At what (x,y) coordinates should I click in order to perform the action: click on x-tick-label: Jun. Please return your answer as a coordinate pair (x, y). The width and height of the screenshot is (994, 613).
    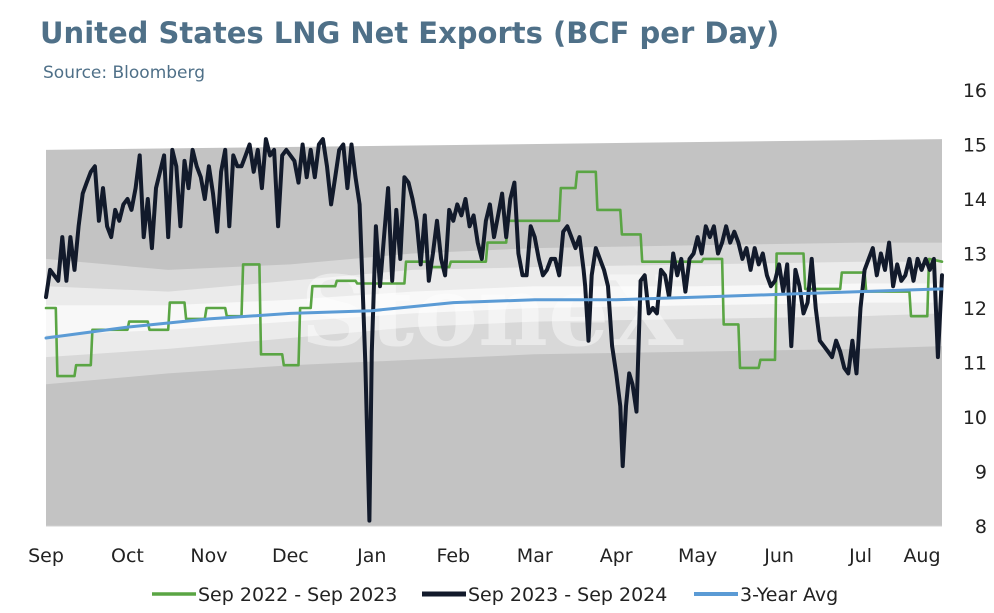
    Looking at the image, I should click on (778, 556).